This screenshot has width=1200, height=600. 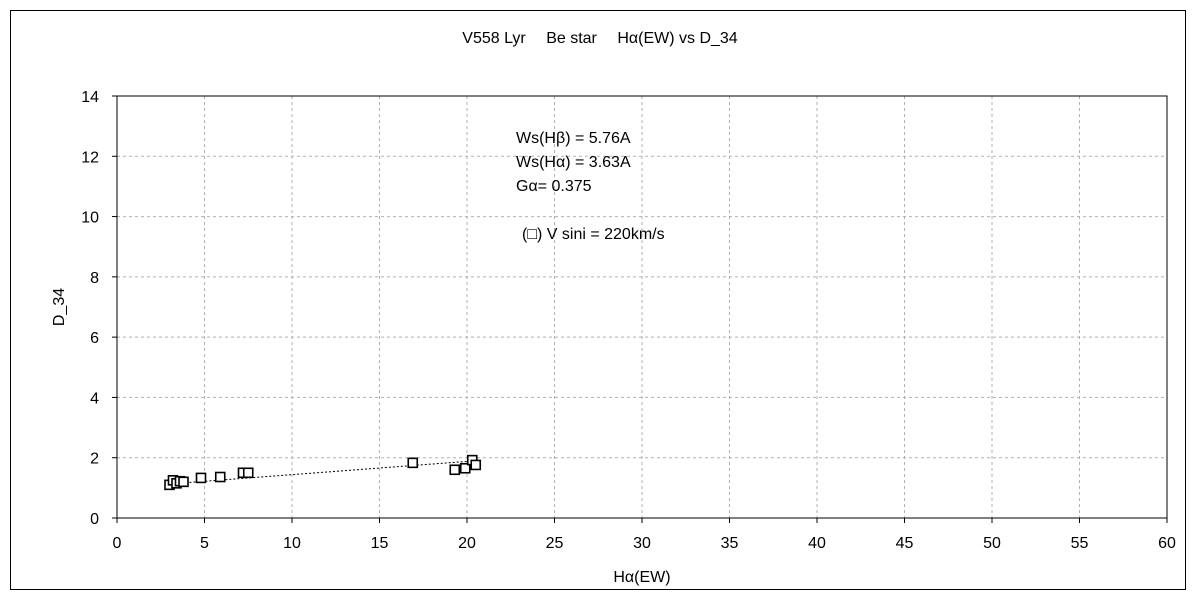 What do you see at coordinates (554, 186) in the screenshot?
I see `annotation-g-alpha: Gα= 0.375` at bounding box center [554, 186].